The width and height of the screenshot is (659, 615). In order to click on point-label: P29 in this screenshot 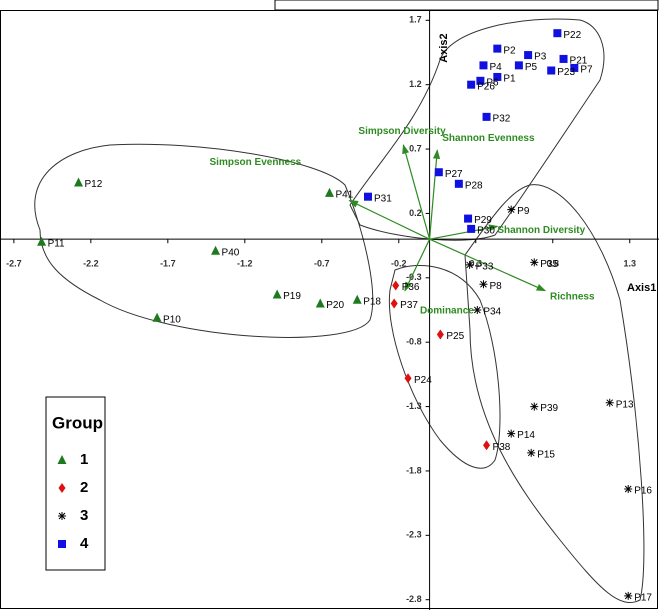, I will do `click(483, 220)`.